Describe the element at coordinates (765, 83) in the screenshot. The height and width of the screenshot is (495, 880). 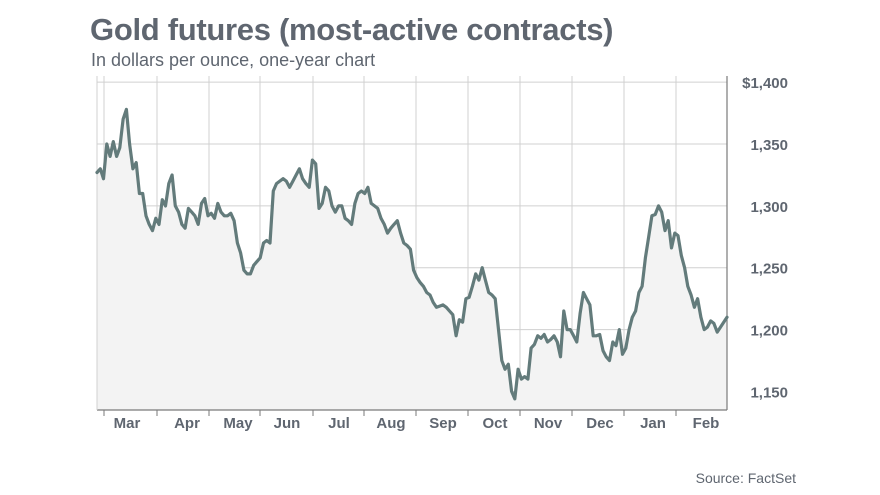
I see `y-tick-label: $1,400` at that location.